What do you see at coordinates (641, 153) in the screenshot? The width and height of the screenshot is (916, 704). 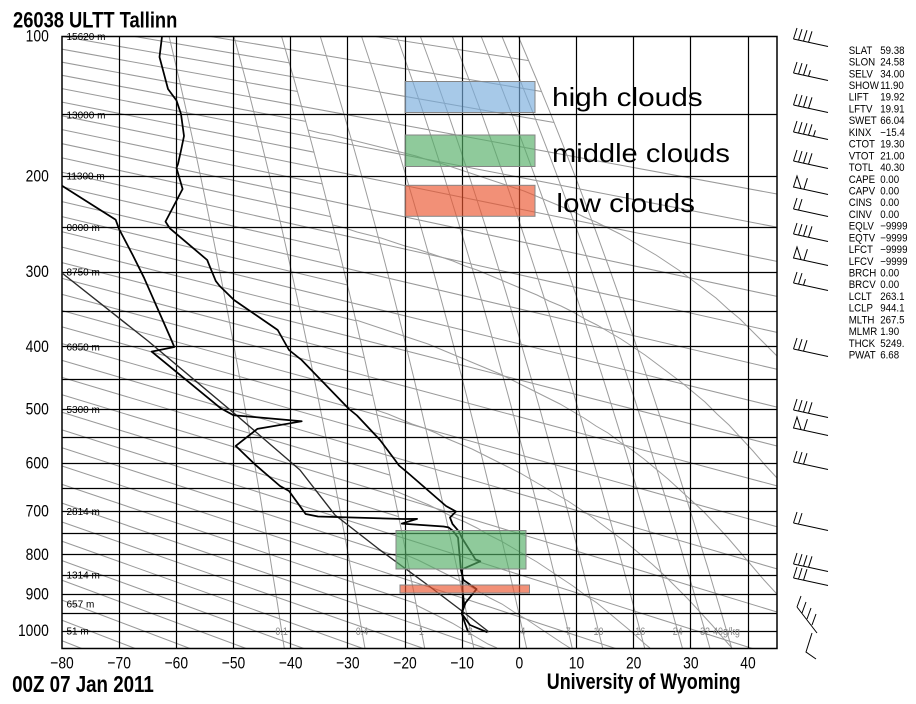 I see `svg-text: middle clouds` at bounding box center [641, 153].